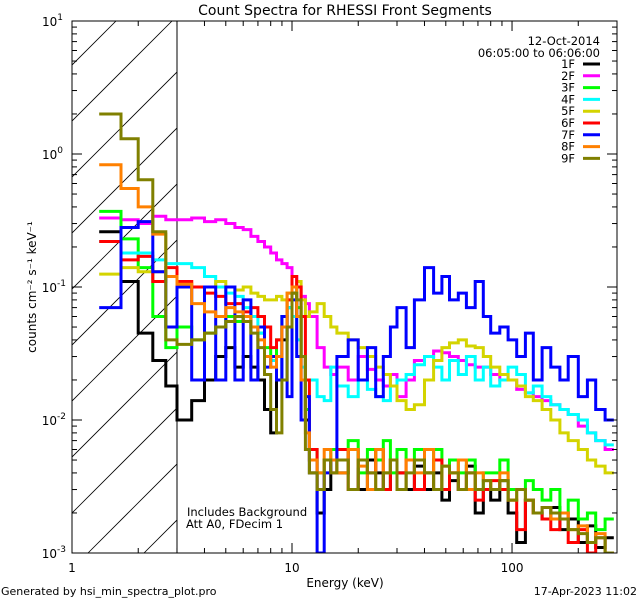 The width and height of the screenshot is (640, 600). What do you see at coordinates (585, 591) in the screenshot?
I see `footer-timestamp: 17-Apr-2023 11:02` at bounding box center [585, 591].